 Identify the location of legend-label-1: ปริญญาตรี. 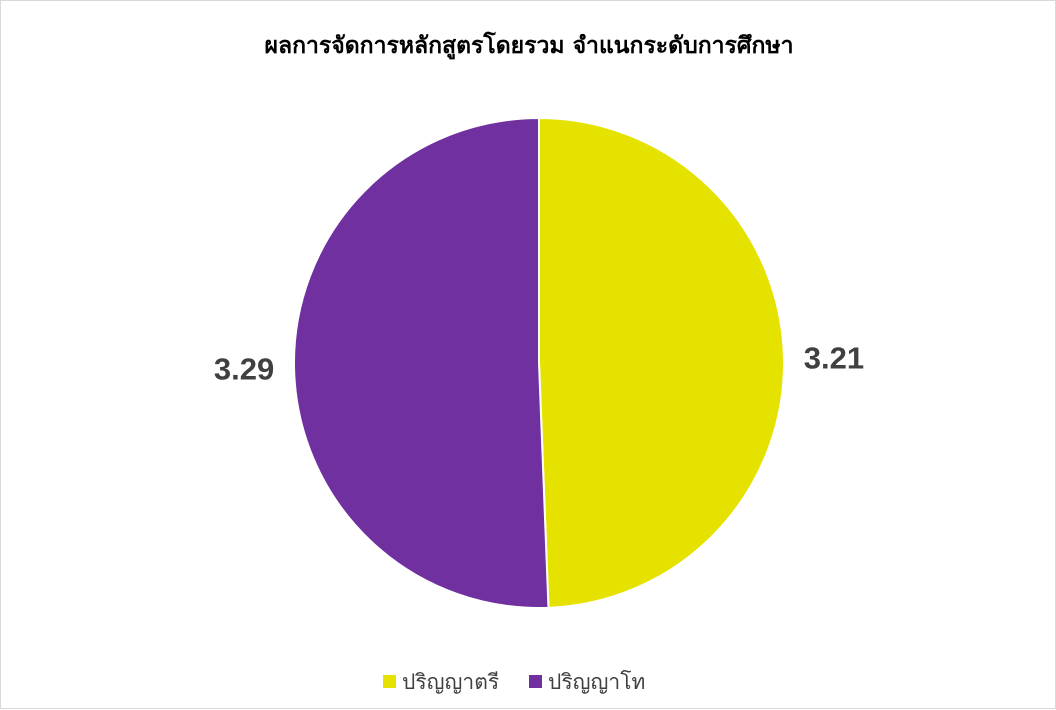
(450, 682).